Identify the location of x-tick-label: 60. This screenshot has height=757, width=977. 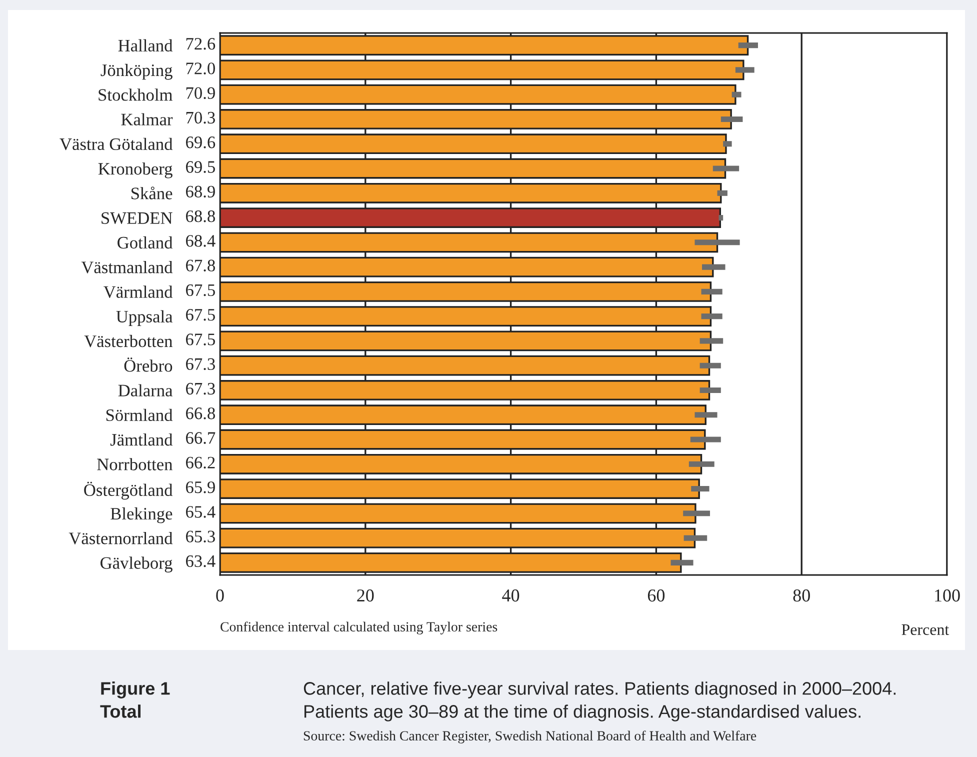
(656, 595).